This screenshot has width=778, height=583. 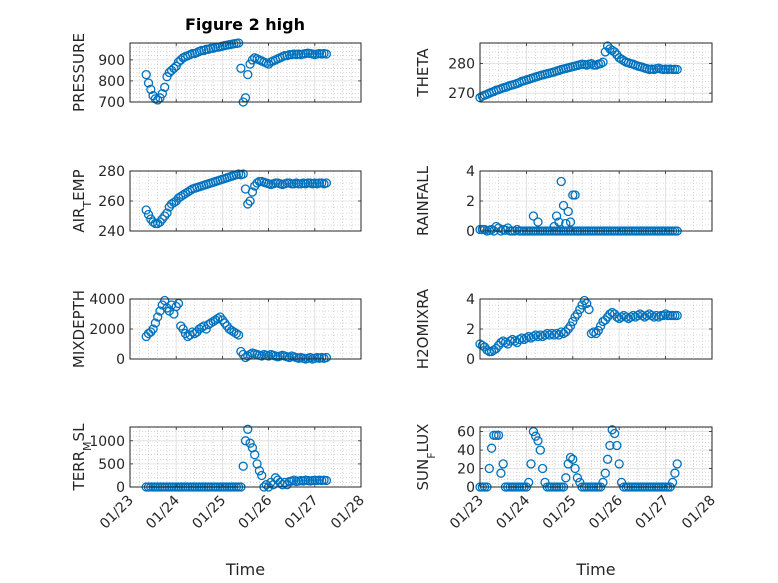 What do you see at coordinates (461, 94) in the screenshot?
I see `y-tick-label: 270` at bounding box center [461, 94].